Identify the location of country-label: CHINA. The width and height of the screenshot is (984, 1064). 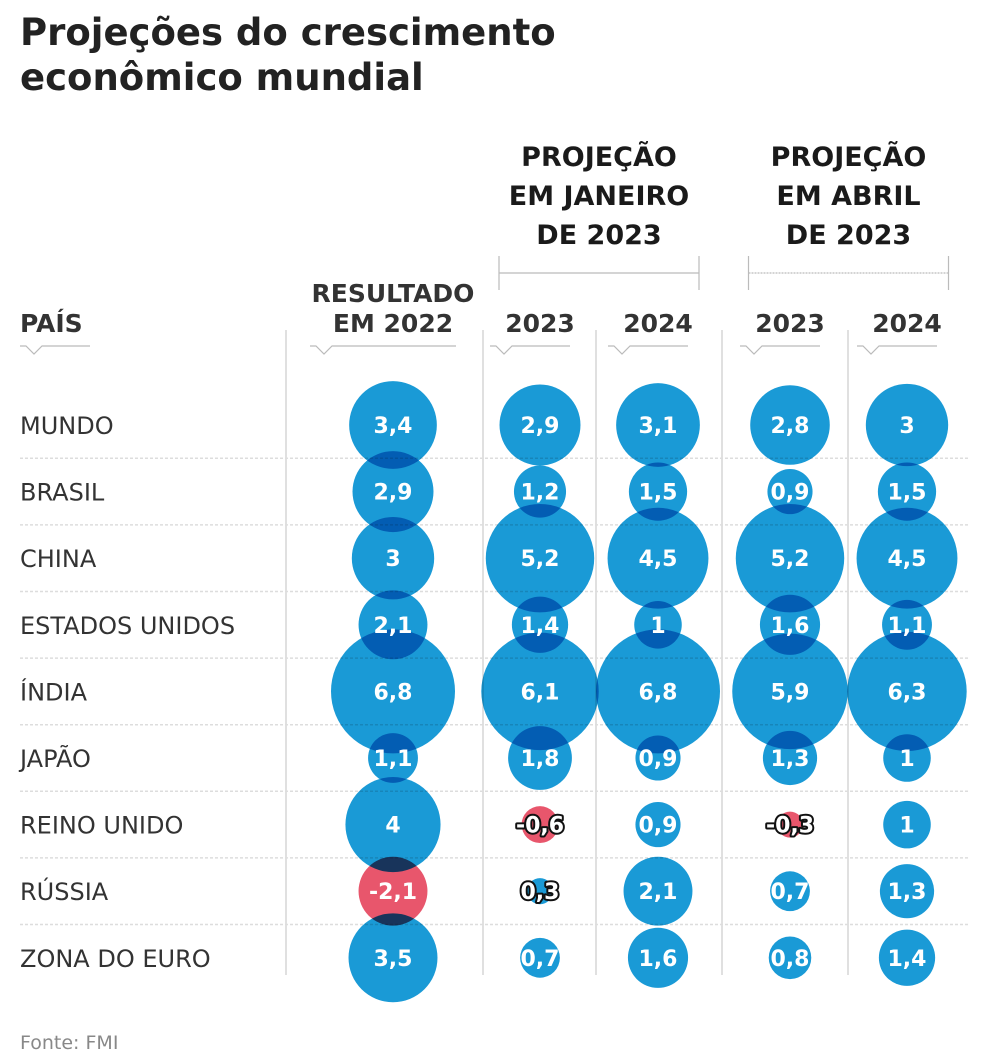
(58, 559).